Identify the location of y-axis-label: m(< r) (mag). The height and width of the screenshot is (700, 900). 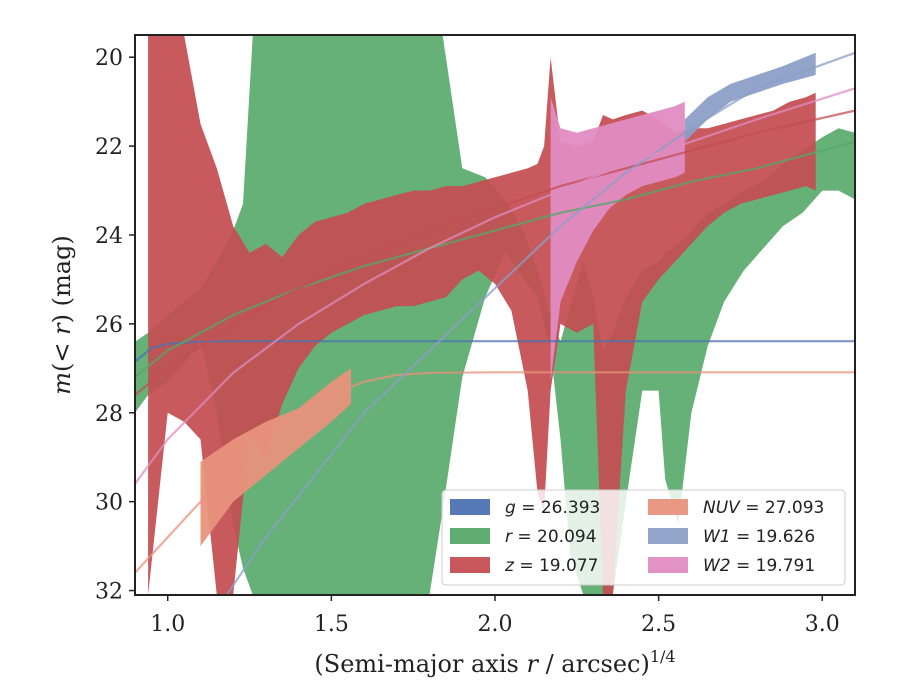
(62, 315).